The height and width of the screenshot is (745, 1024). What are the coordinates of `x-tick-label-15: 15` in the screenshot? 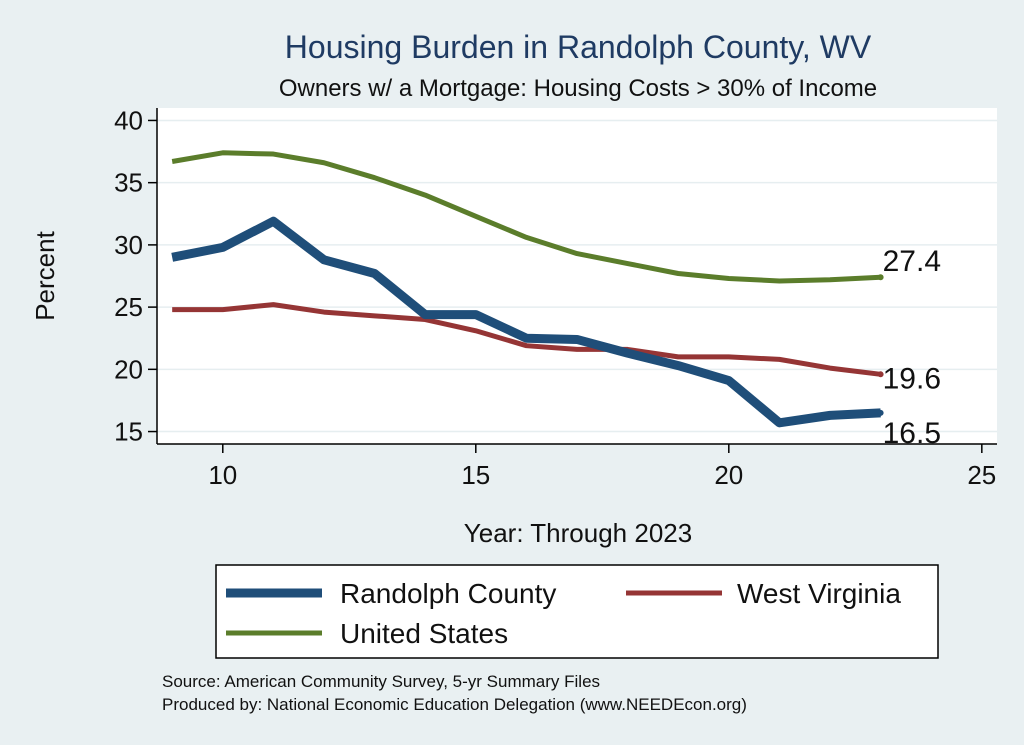 It's located at (475, 475).